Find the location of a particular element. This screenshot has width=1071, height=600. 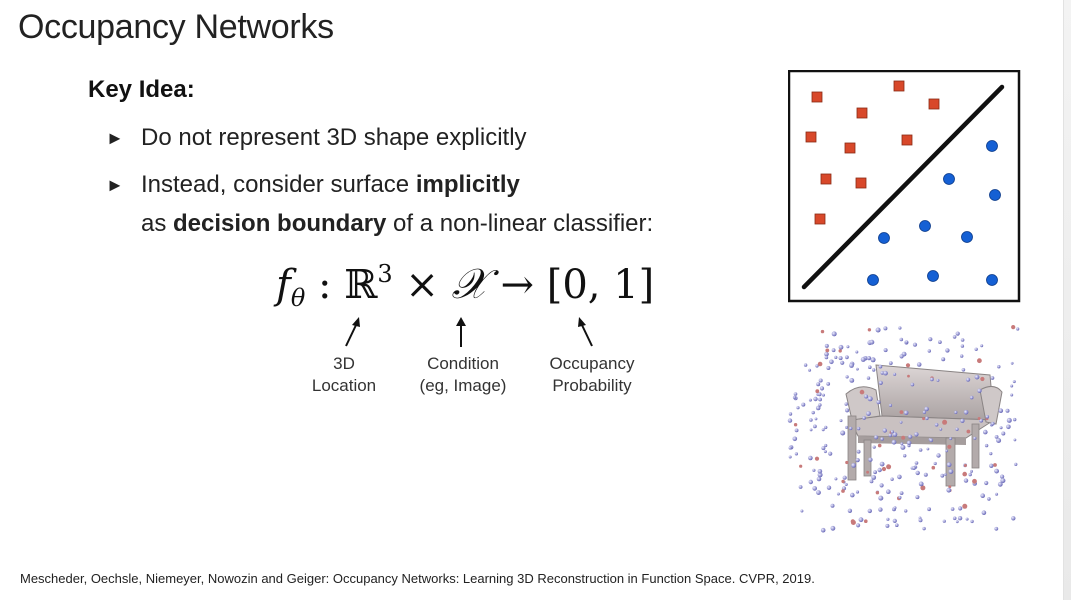

bullet-text-plain: Instead, consider surface is located at coordinates (278, 184).